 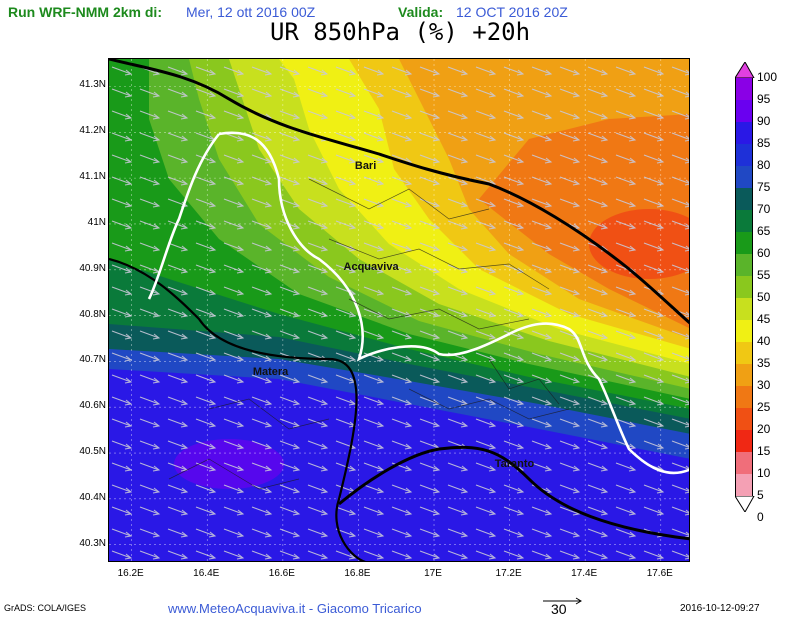 I want to click on lon-tick: 16.6E, so click(x=281, y=573).